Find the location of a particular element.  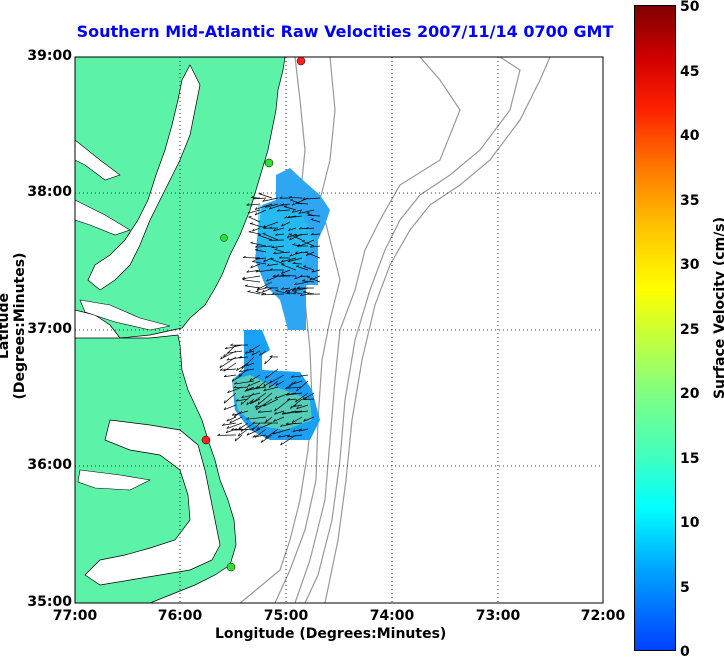

colorbar-tick: 5 is located at coordinates (685, 588).